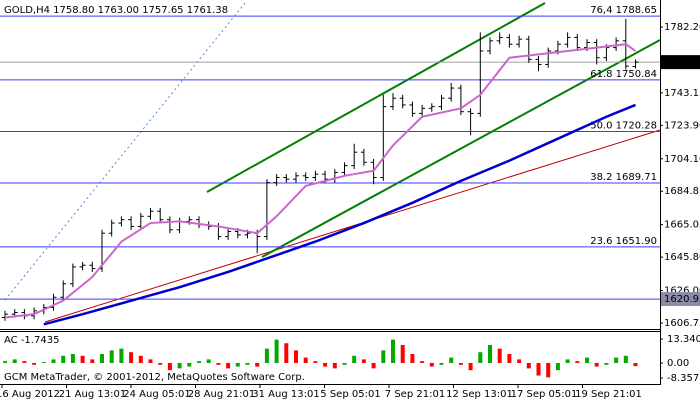 The height and width of the screenshot is (402, 700). I want to click on x-tick-label: 17 Sep 05:01, so click(544, 394).